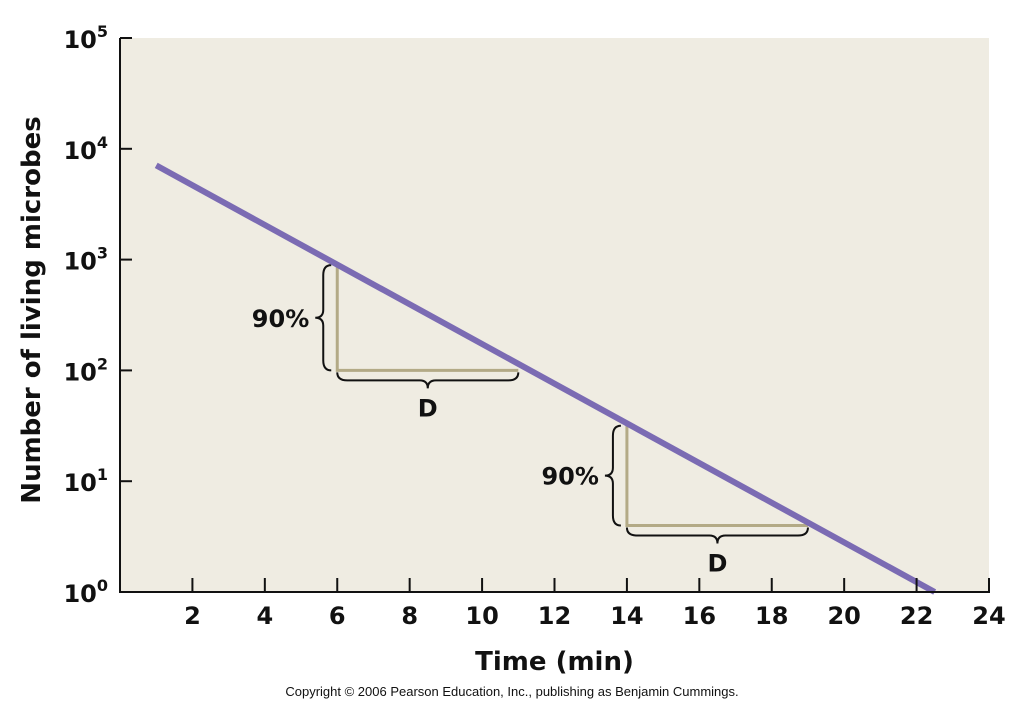 Image resolution: width=1024 pixels, height=719 pixels. Describe the element at coordinates (85, 260) in the screenshot. I see `y-tick-label: 10³` at that location.